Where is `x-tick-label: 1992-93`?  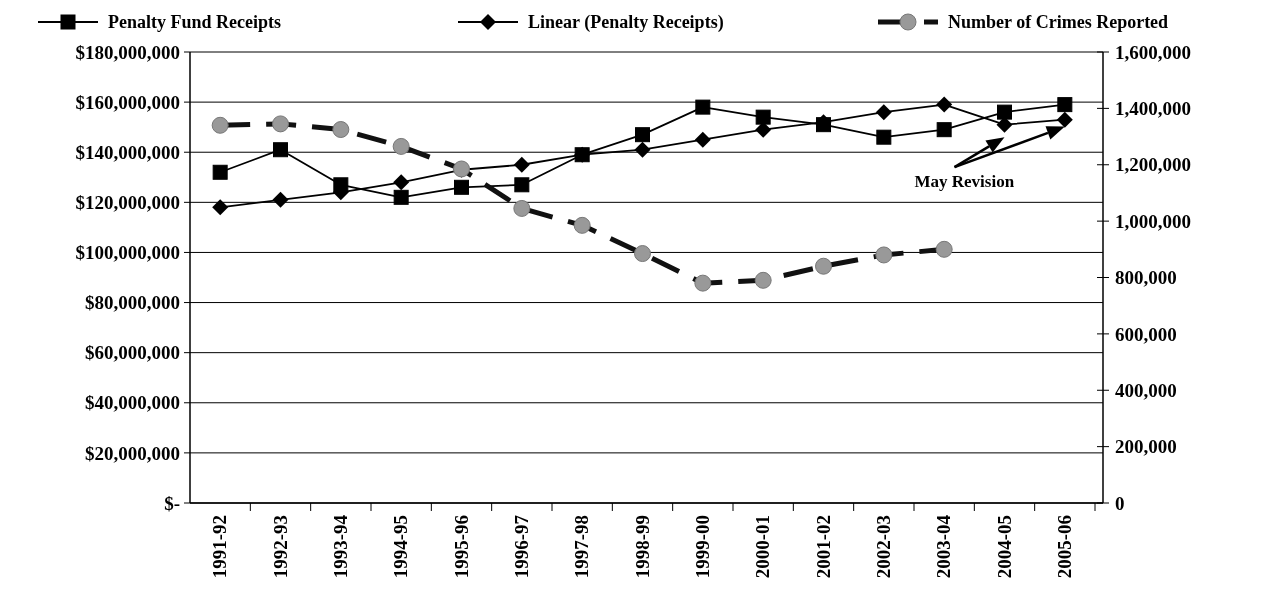
x-tick-label: 1992-93 is located at coordinates (280, 547).